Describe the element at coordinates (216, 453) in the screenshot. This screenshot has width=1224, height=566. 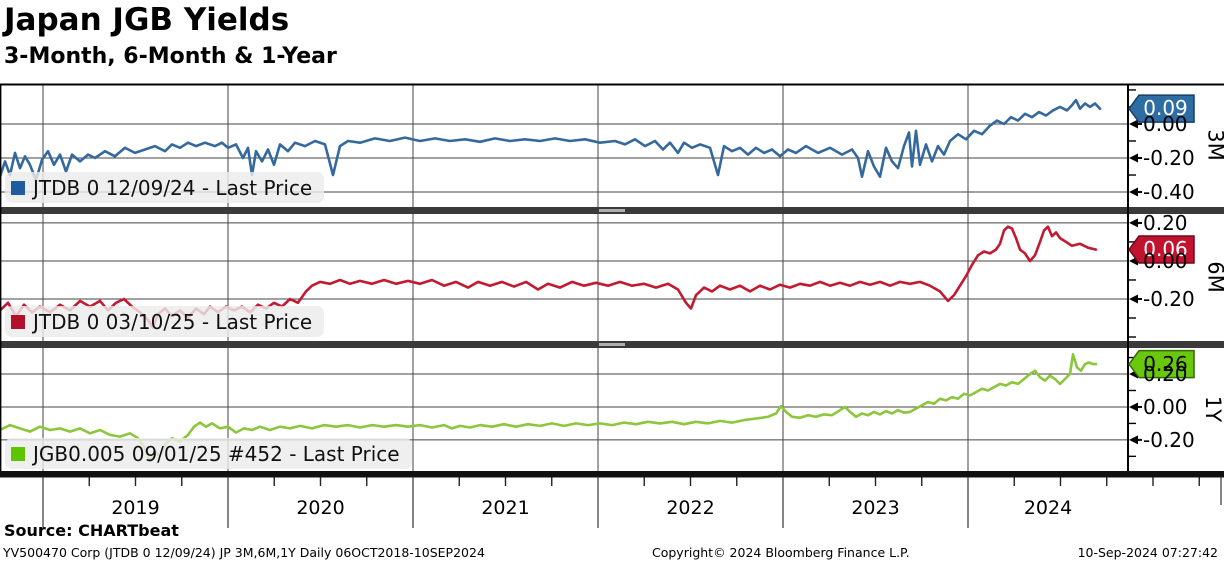
I see `legend-label-1y: JGB0.005 09/01/25 #452 - Last Price` at that location.